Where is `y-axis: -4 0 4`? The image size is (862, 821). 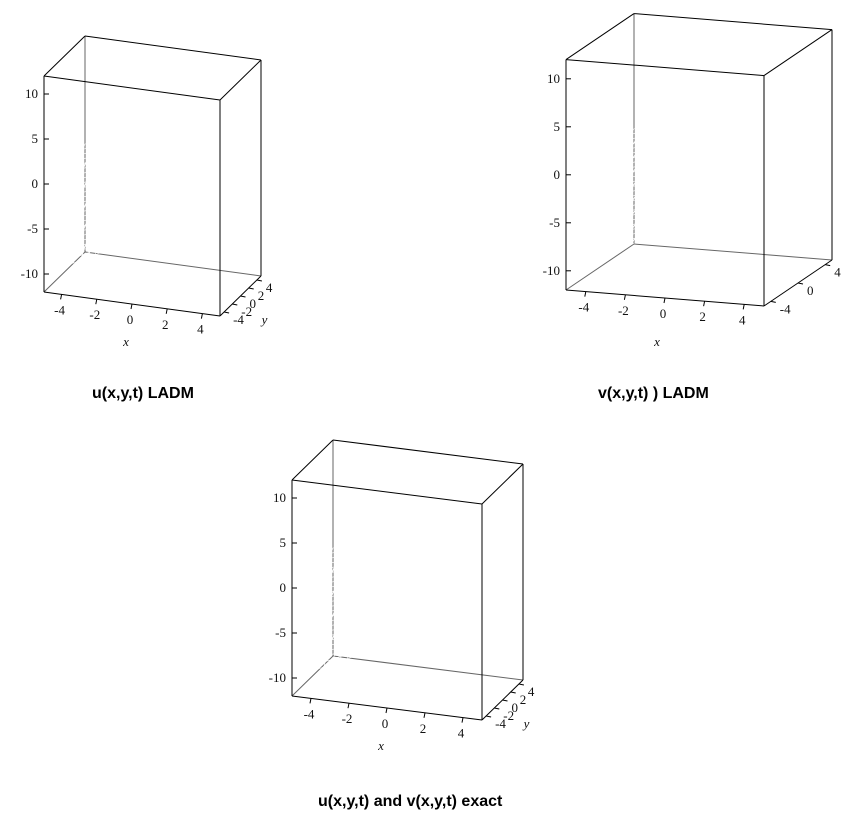
y-axis: -4 0 4 is located at coordinates (805, 290).